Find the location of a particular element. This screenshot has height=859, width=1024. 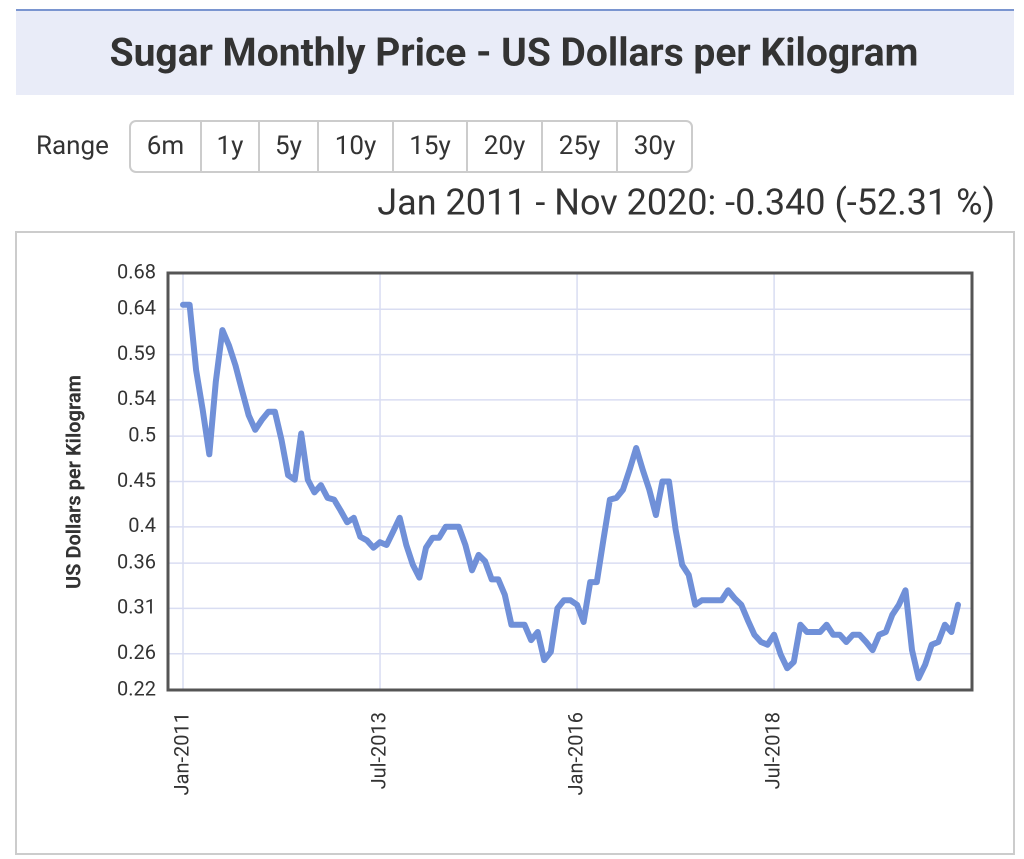

range-label: Range is located at coordinates (72, 146).